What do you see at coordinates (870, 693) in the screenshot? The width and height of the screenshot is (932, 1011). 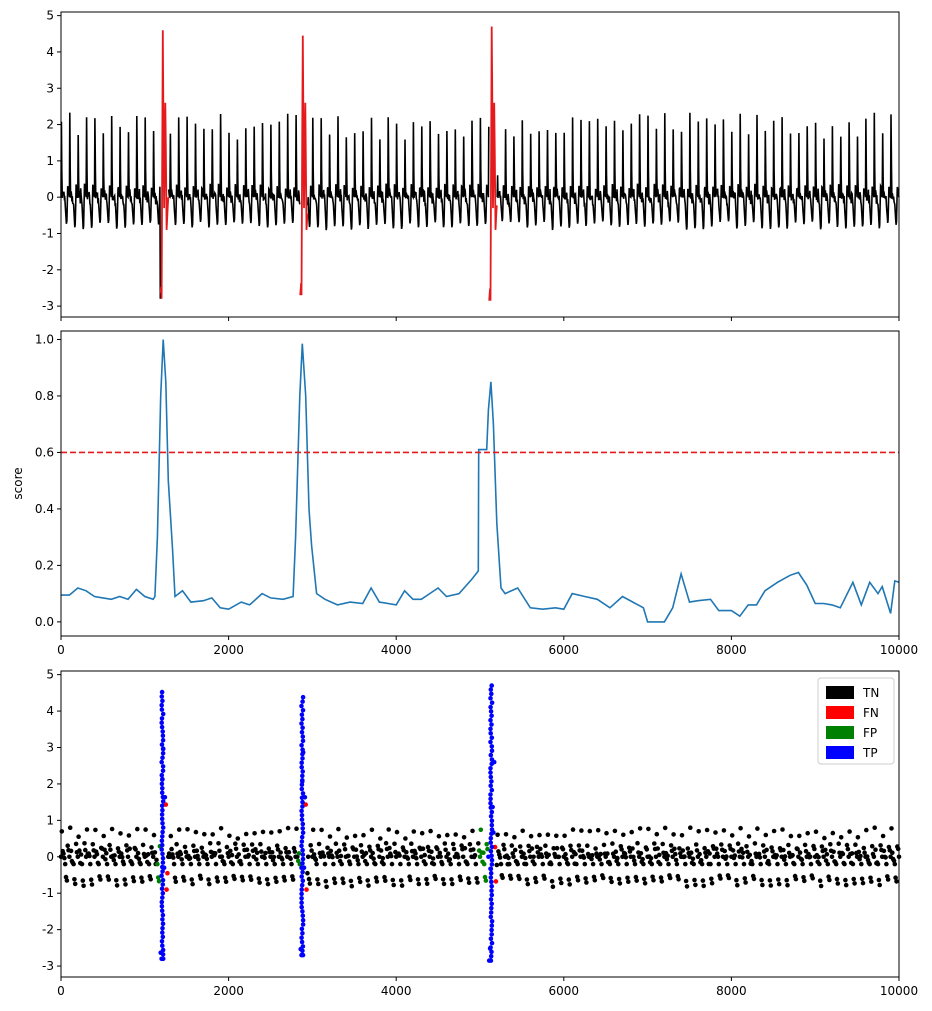 I see `legend-label-tn: TN` at bounding box center [870, 693].